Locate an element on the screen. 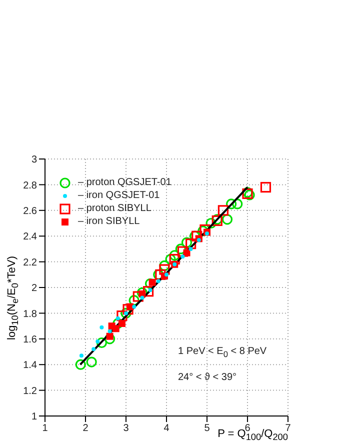 The image size is (346, 448). legend-label: – proton QGSJET-01 is located at coordinates (125, 182).